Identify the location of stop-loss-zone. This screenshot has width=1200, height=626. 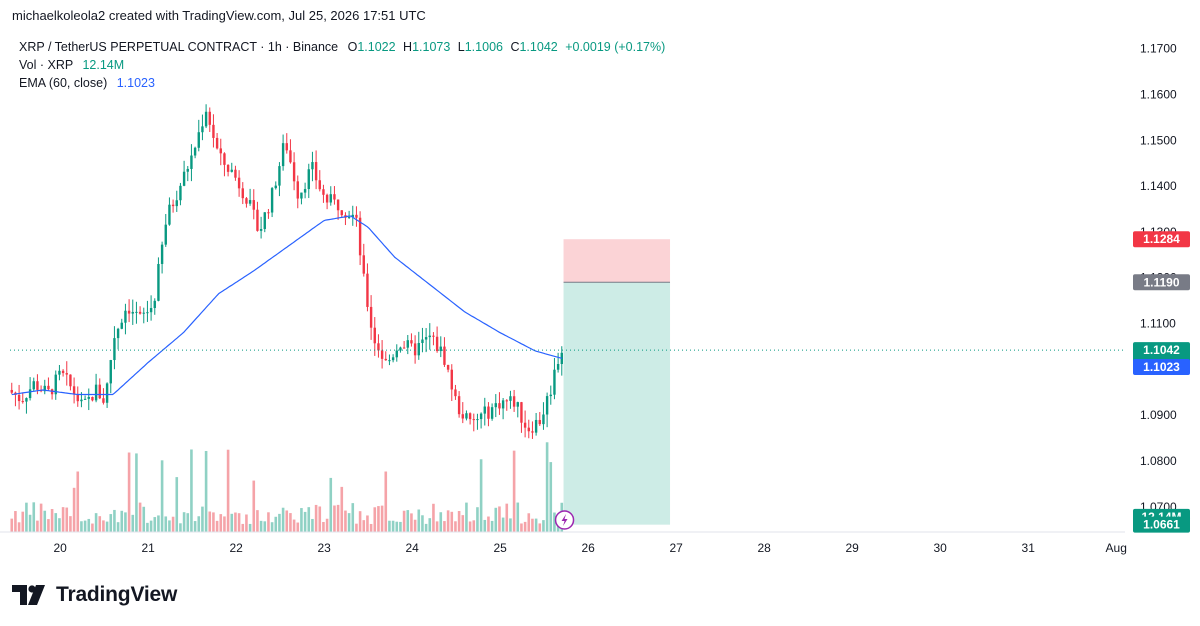
(617, 261).